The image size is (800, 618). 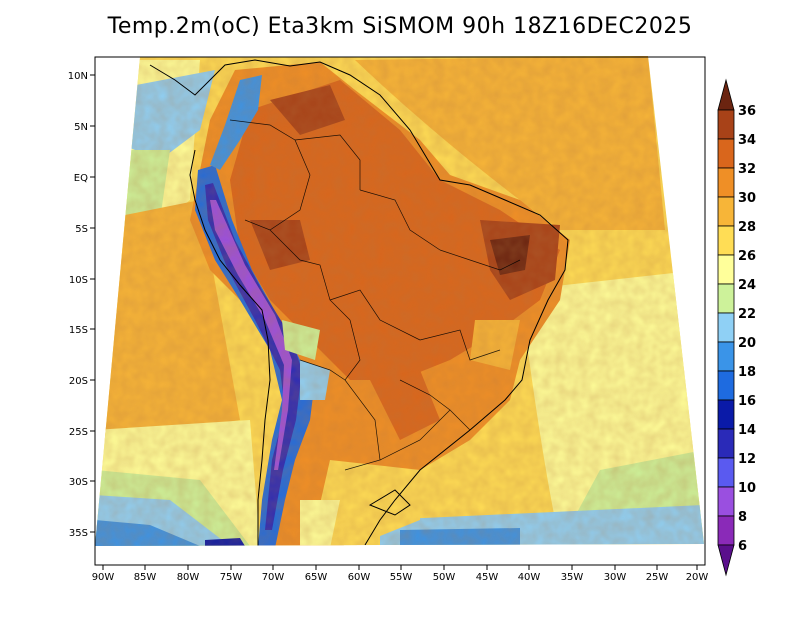 What do you see at coordinates (81, 305) in the screenshot?
I see `latitude-axis: 10N 5N EQ 5S 10S 15S 20S 25S 30S 35S` at bounding box center [81, 305].